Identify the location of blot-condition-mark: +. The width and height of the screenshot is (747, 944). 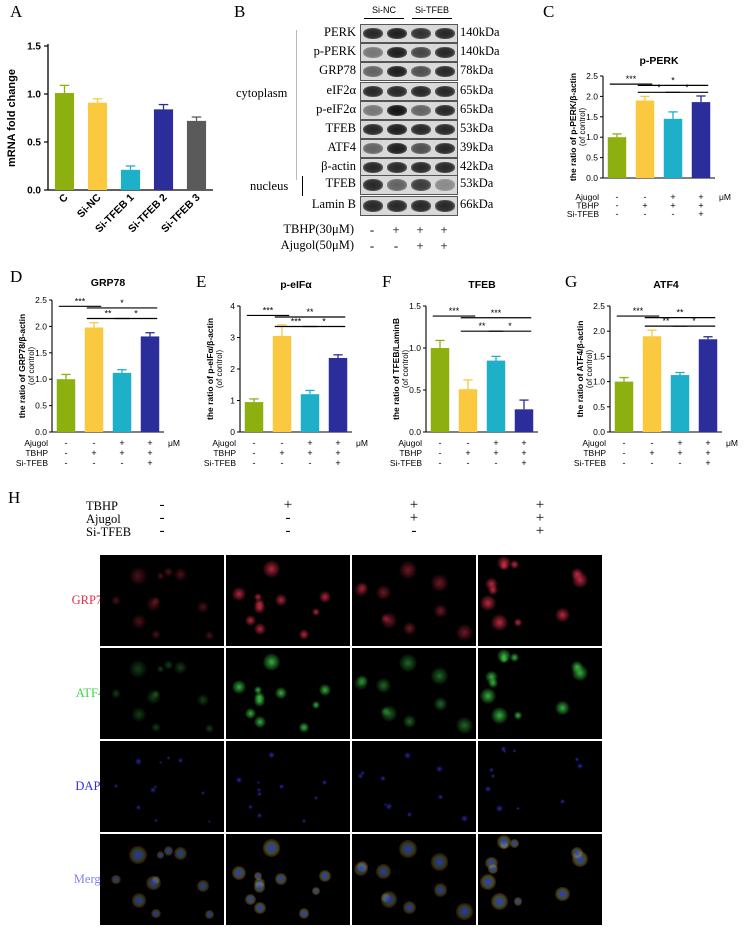
(420, 245).